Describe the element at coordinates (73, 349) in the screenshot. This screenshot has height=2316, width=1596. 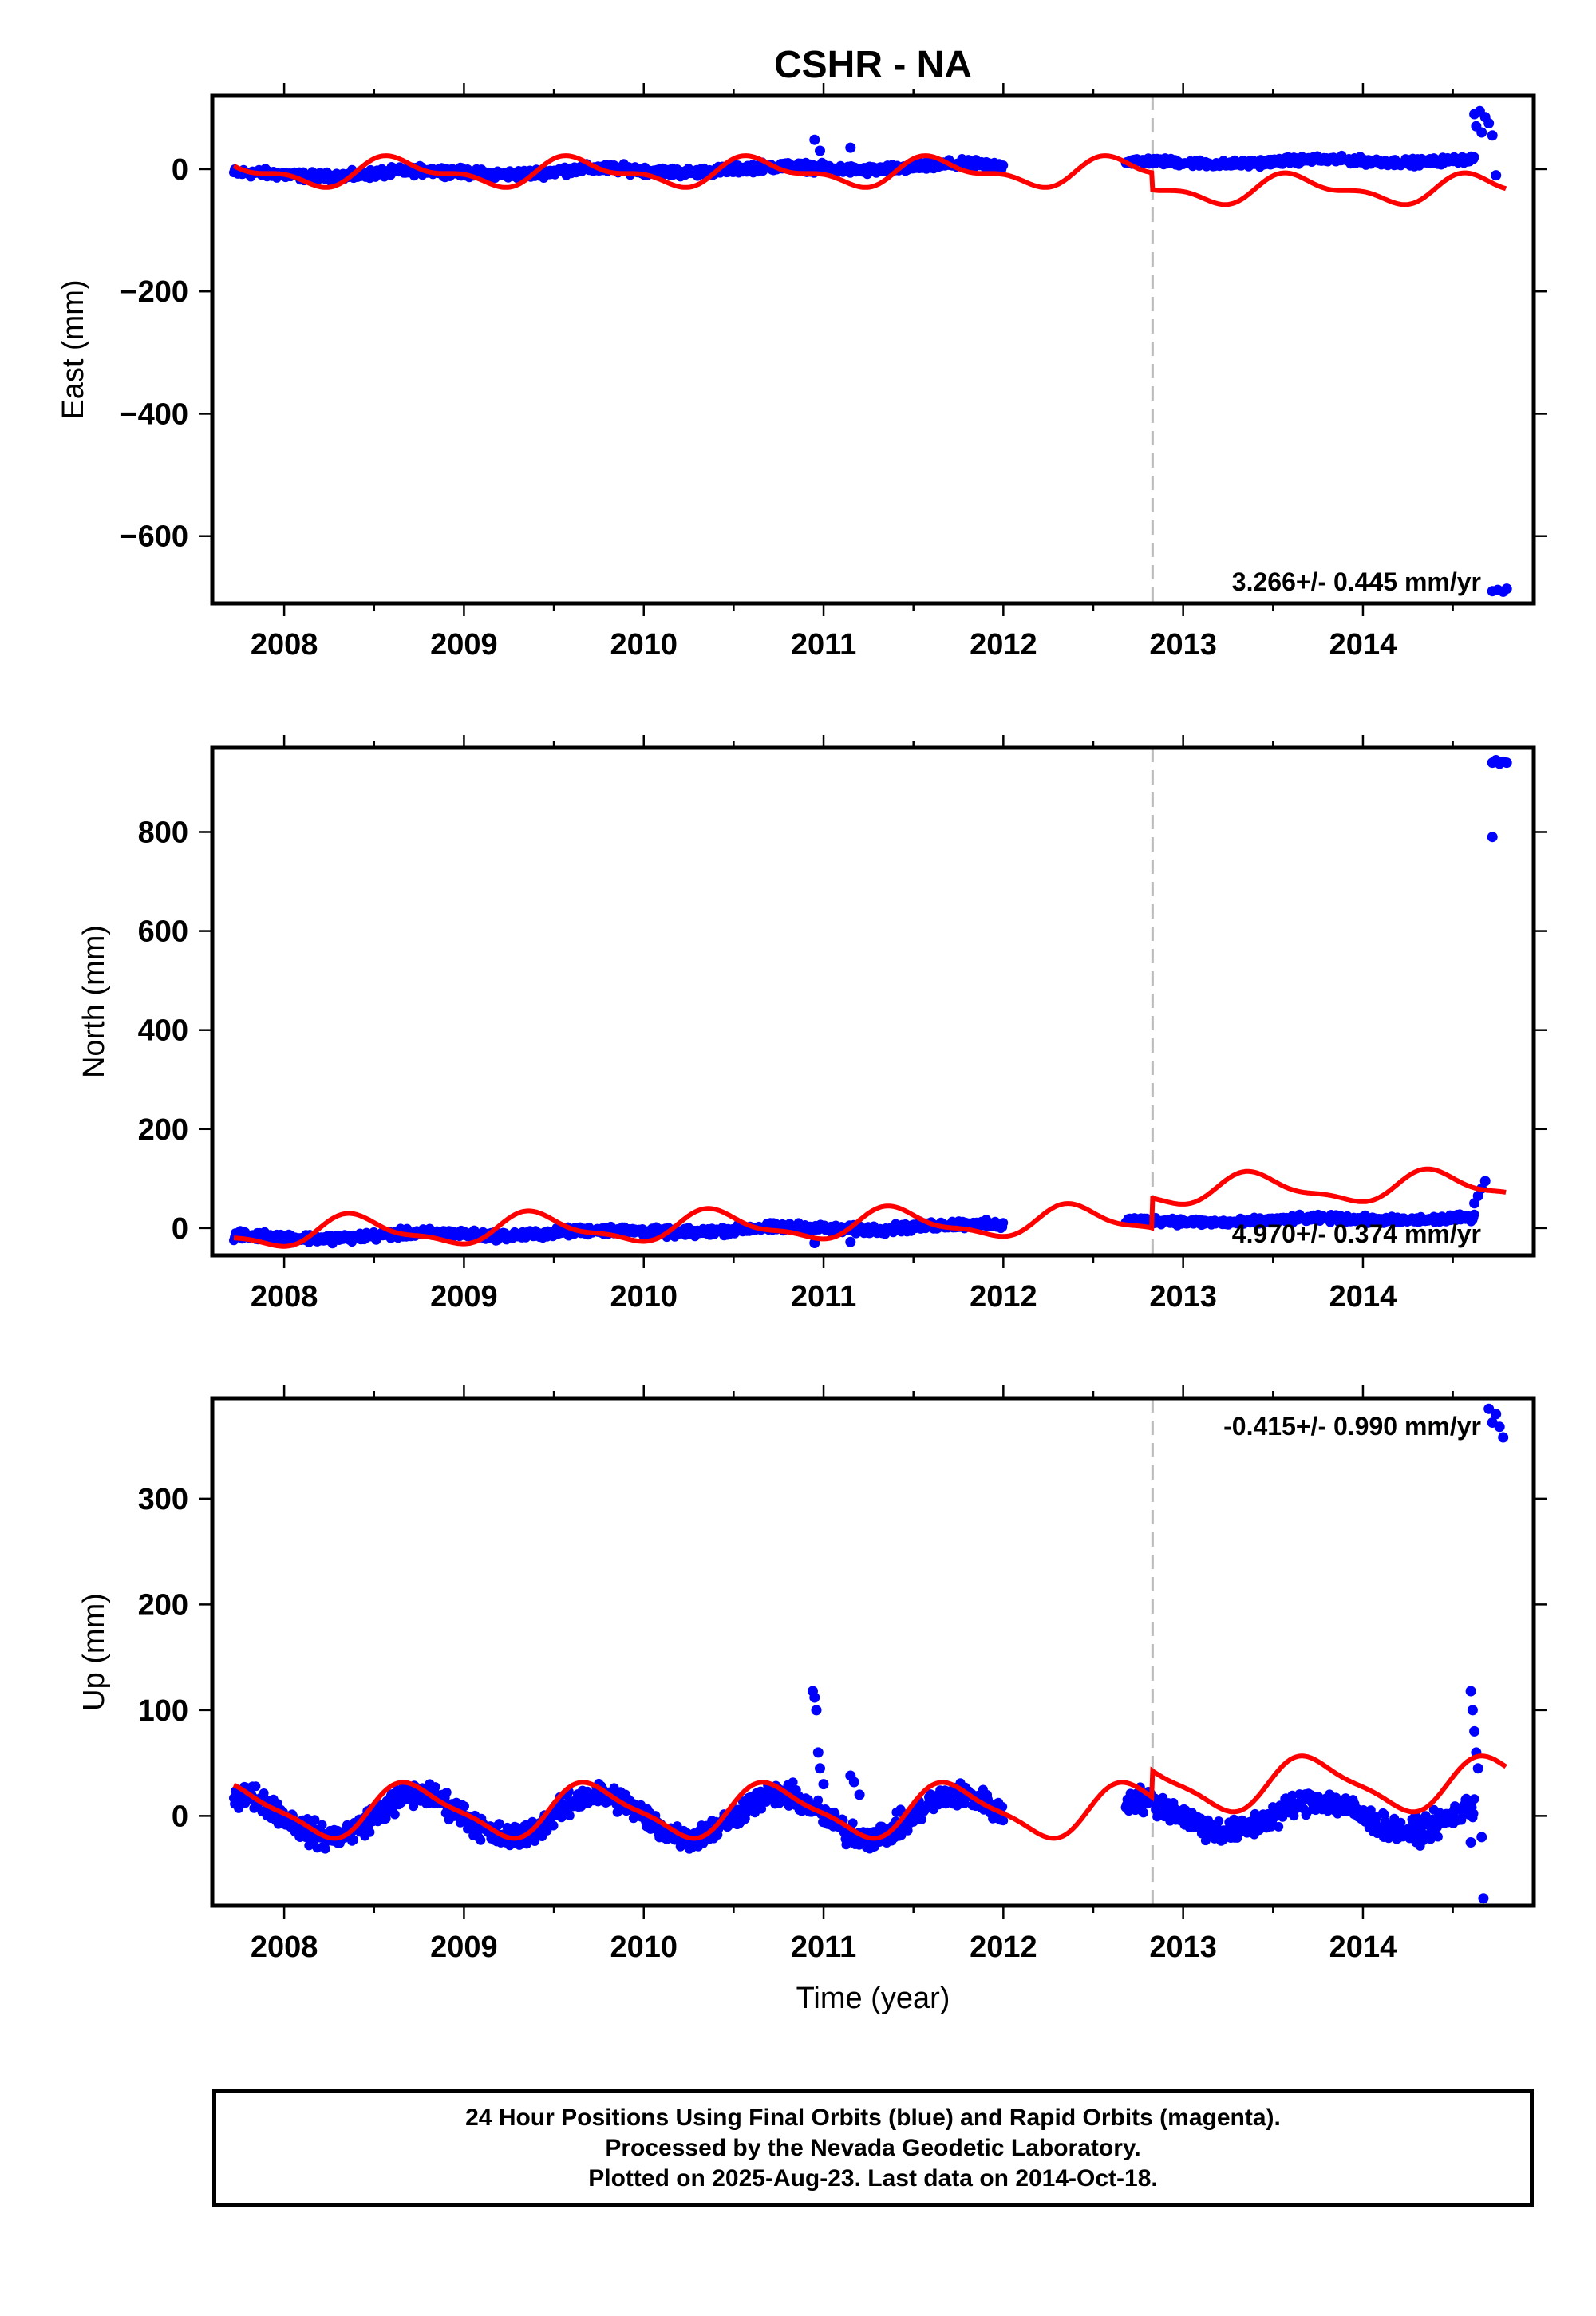
I see `y-axis-label: East (mm)` at that location.